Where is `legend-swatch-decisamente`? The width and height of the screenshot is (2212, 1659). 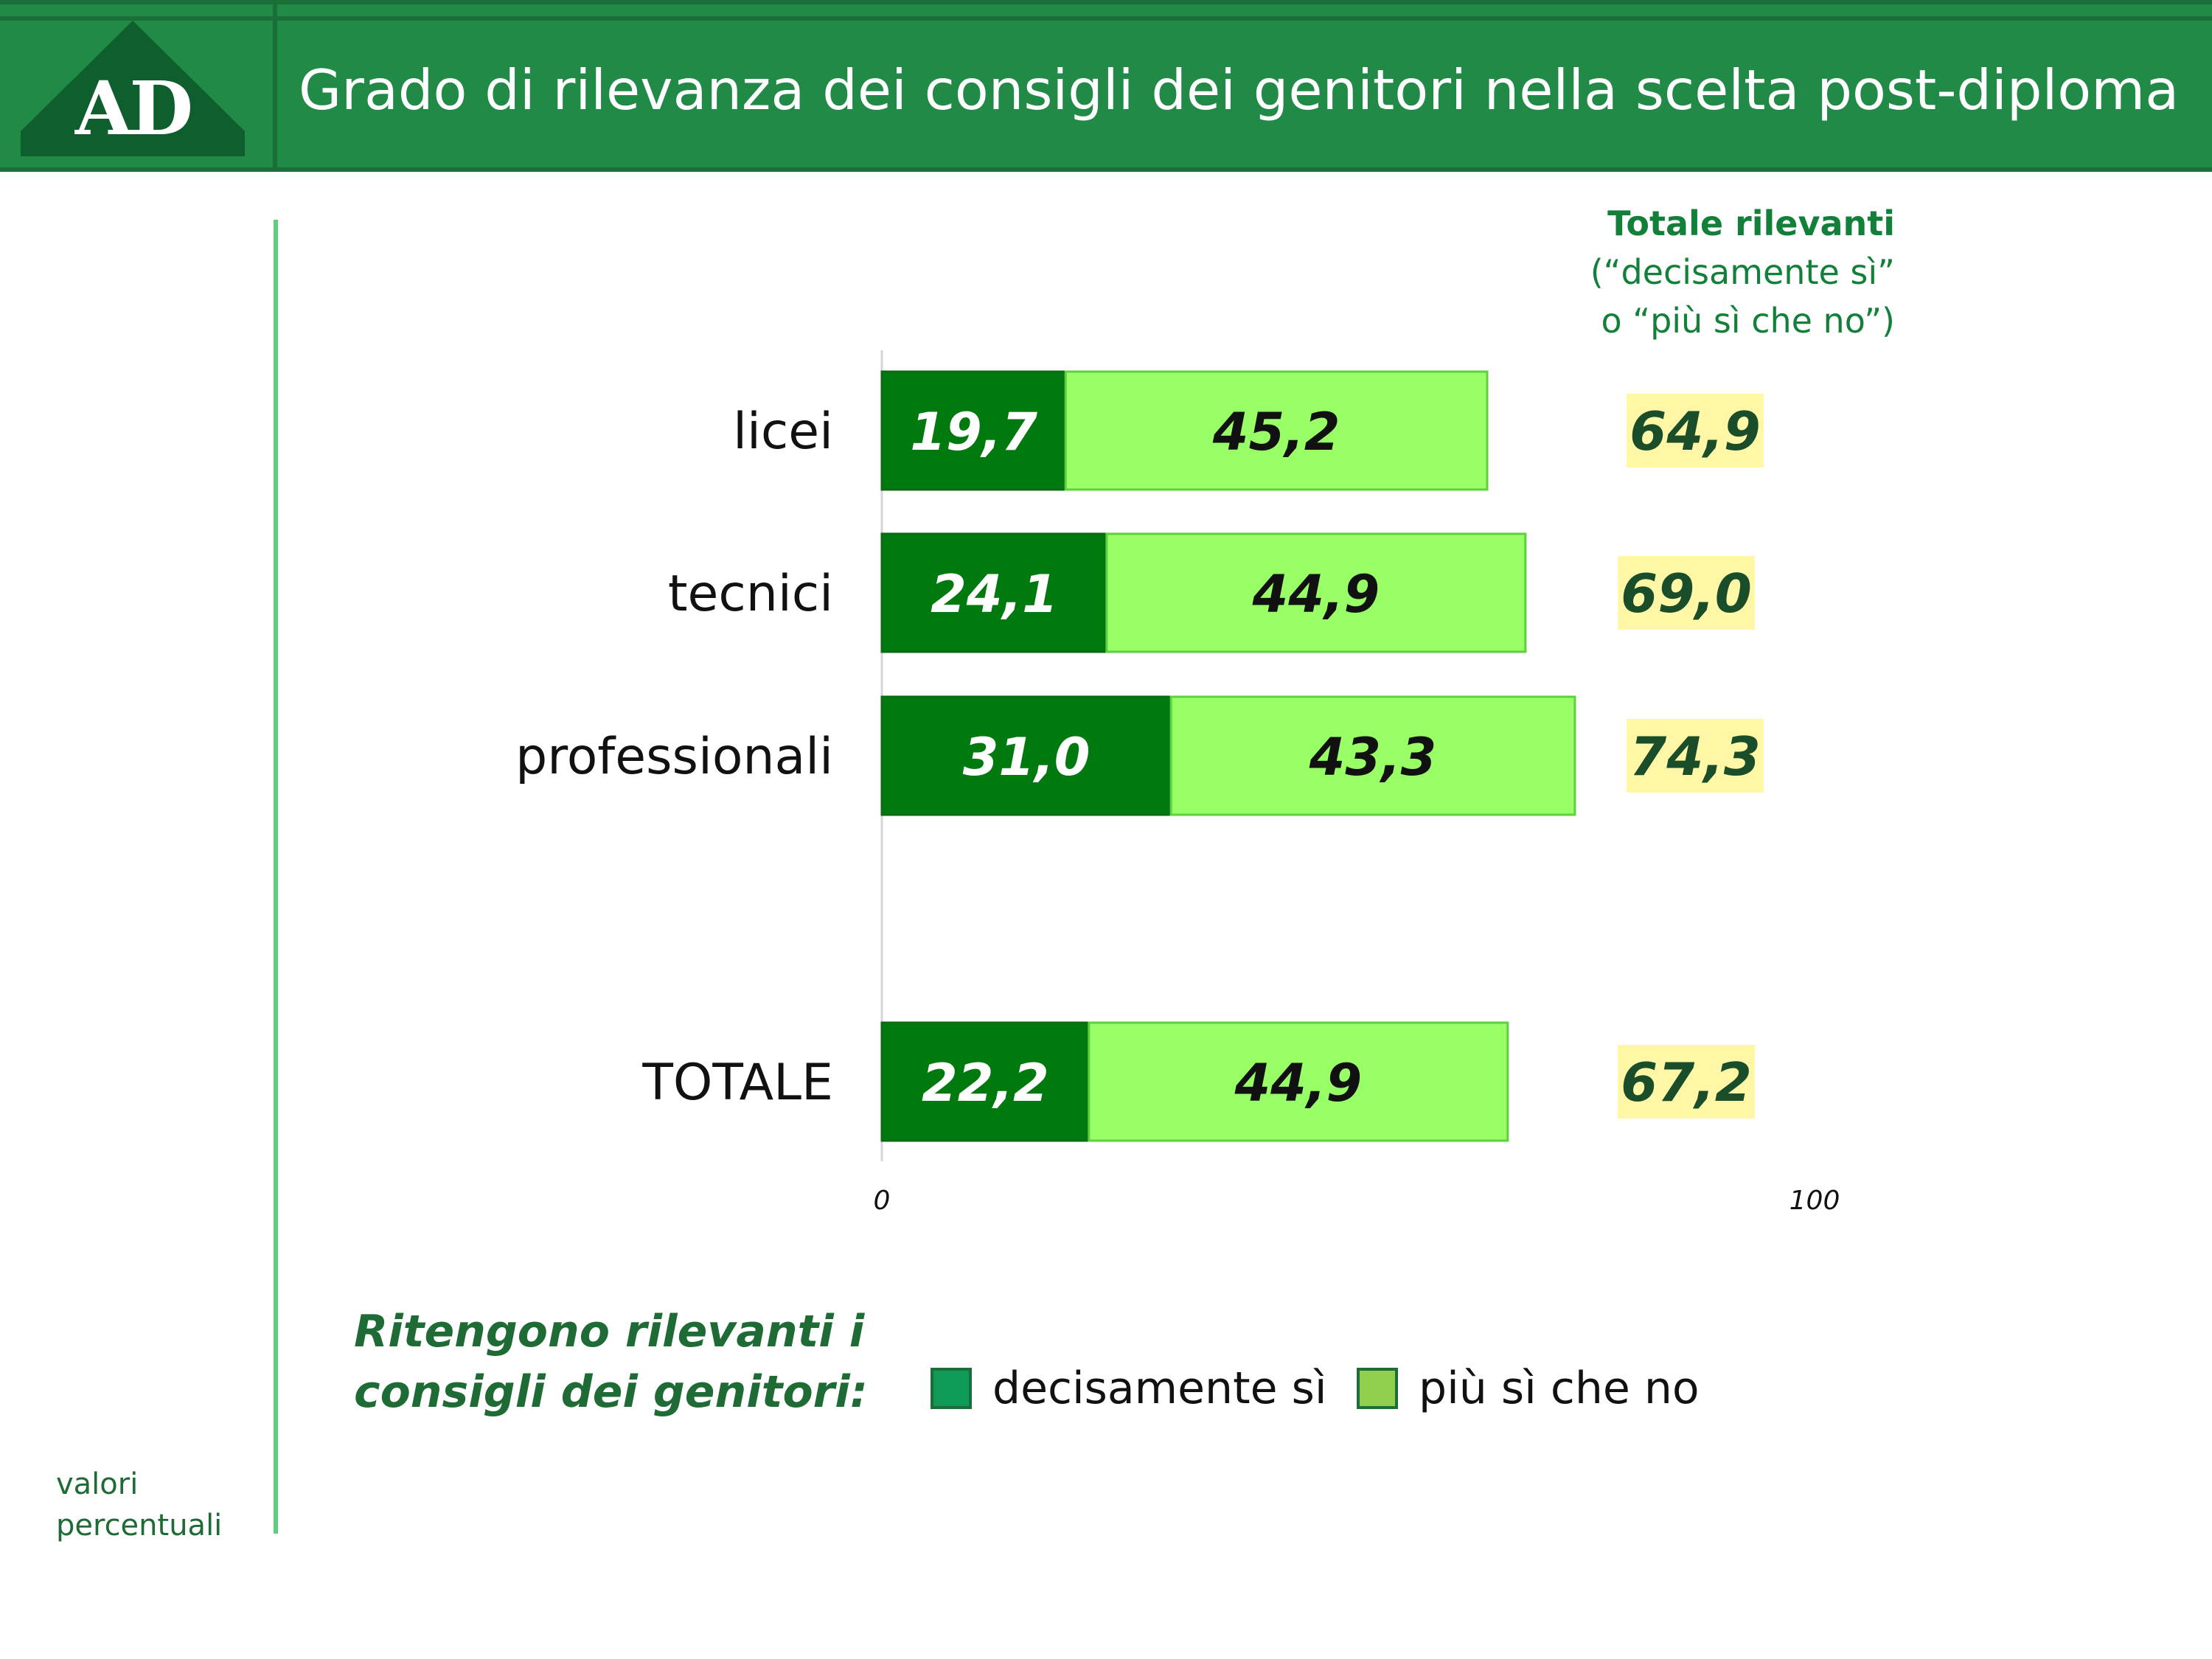
legend-swatch-decisamente is located at coordinates (951, 1388).